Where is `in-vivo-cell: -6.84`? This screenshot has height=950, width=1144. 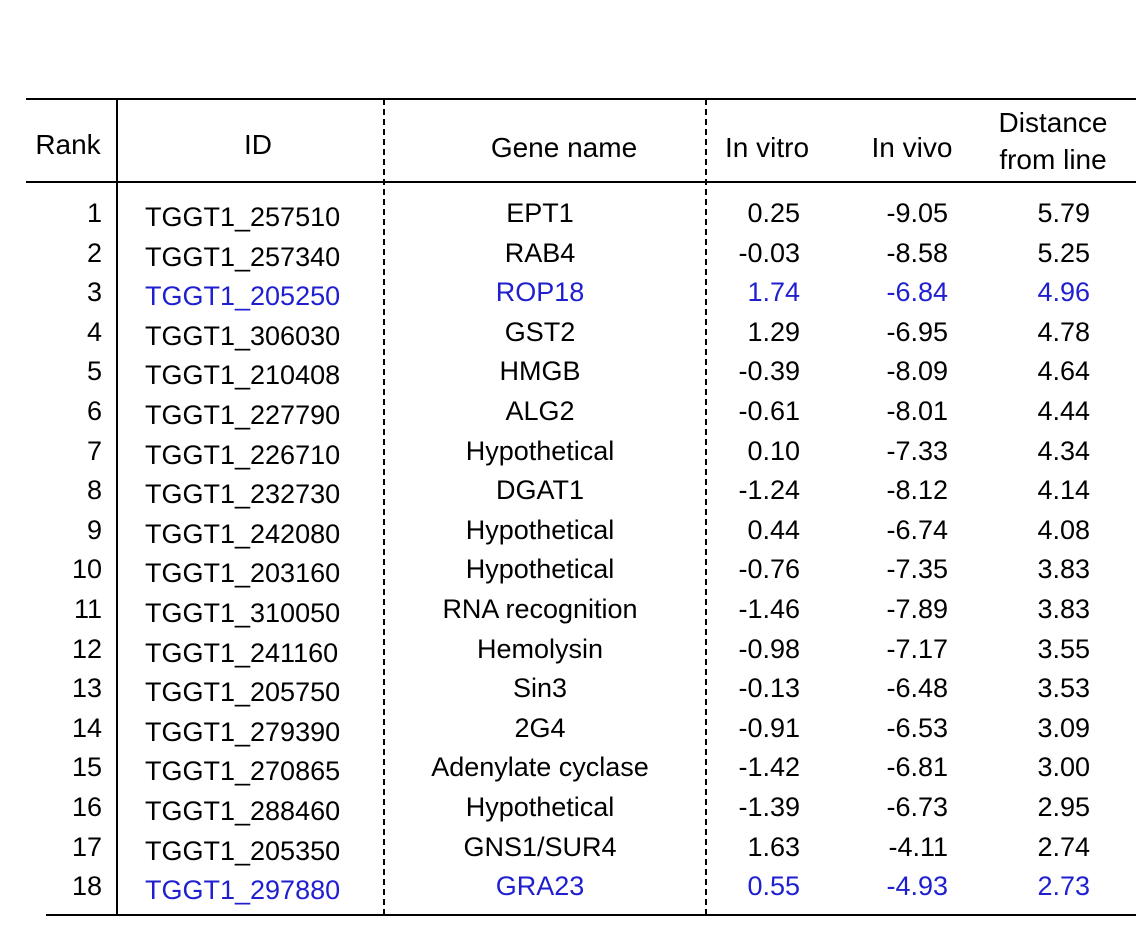
in-vivo-cell: -6.84 is located at coordinates (917, 292).